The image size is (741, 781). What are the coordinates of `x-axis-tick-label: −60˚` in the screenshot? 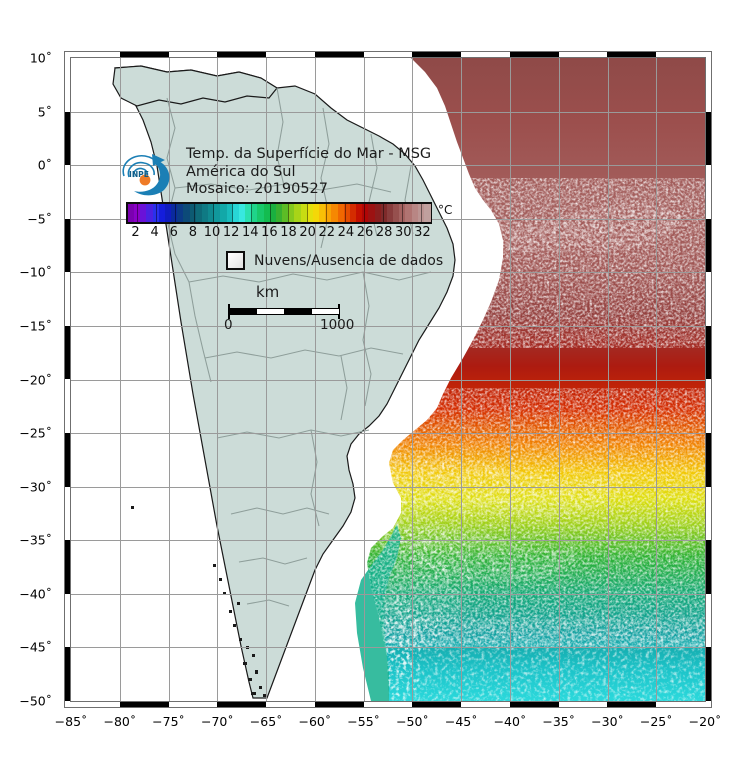 It's located at (315, 721).